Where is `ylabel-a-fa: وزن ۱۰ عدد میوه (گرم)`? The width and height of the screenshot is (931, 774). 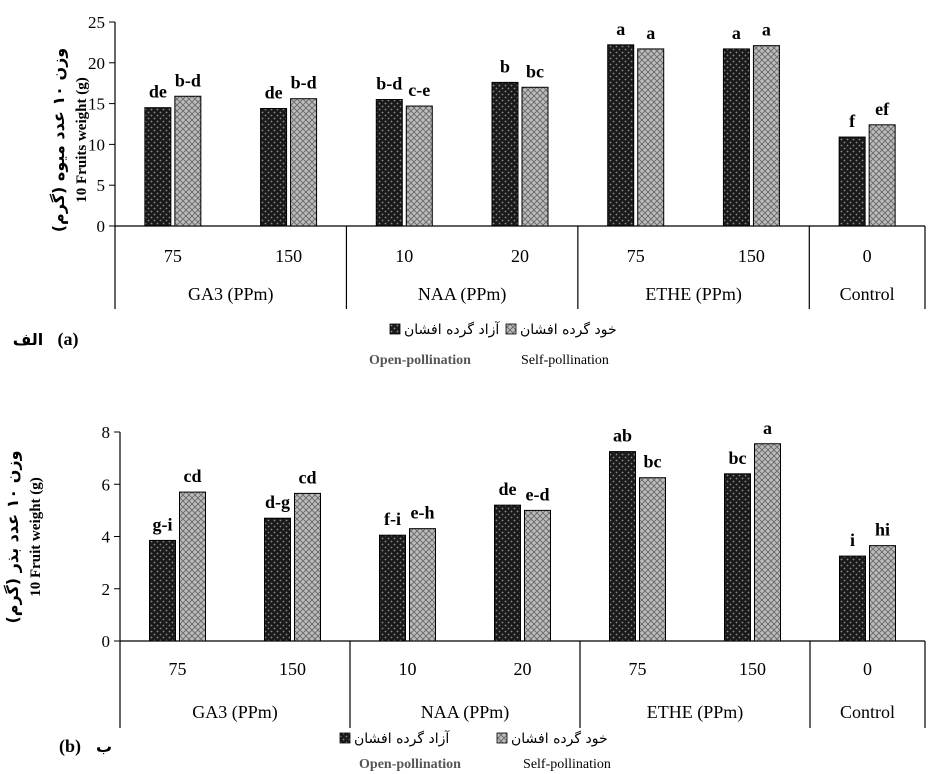
ylabel-a-fa: وزن ۱۰ عدد میوه (گرم) is located at coordinates (58, 140).